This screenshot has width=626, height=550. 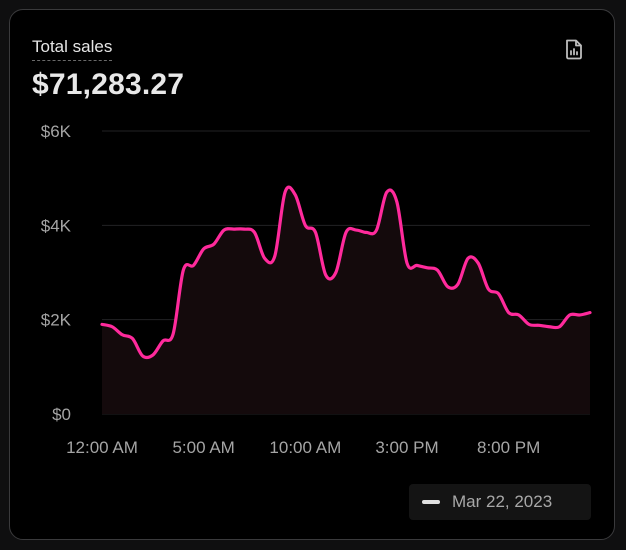 What do you see at coordinates (56, 131) in the screenshot?
I see `y-tick-label: $6K` at bounding box center [56, 131].